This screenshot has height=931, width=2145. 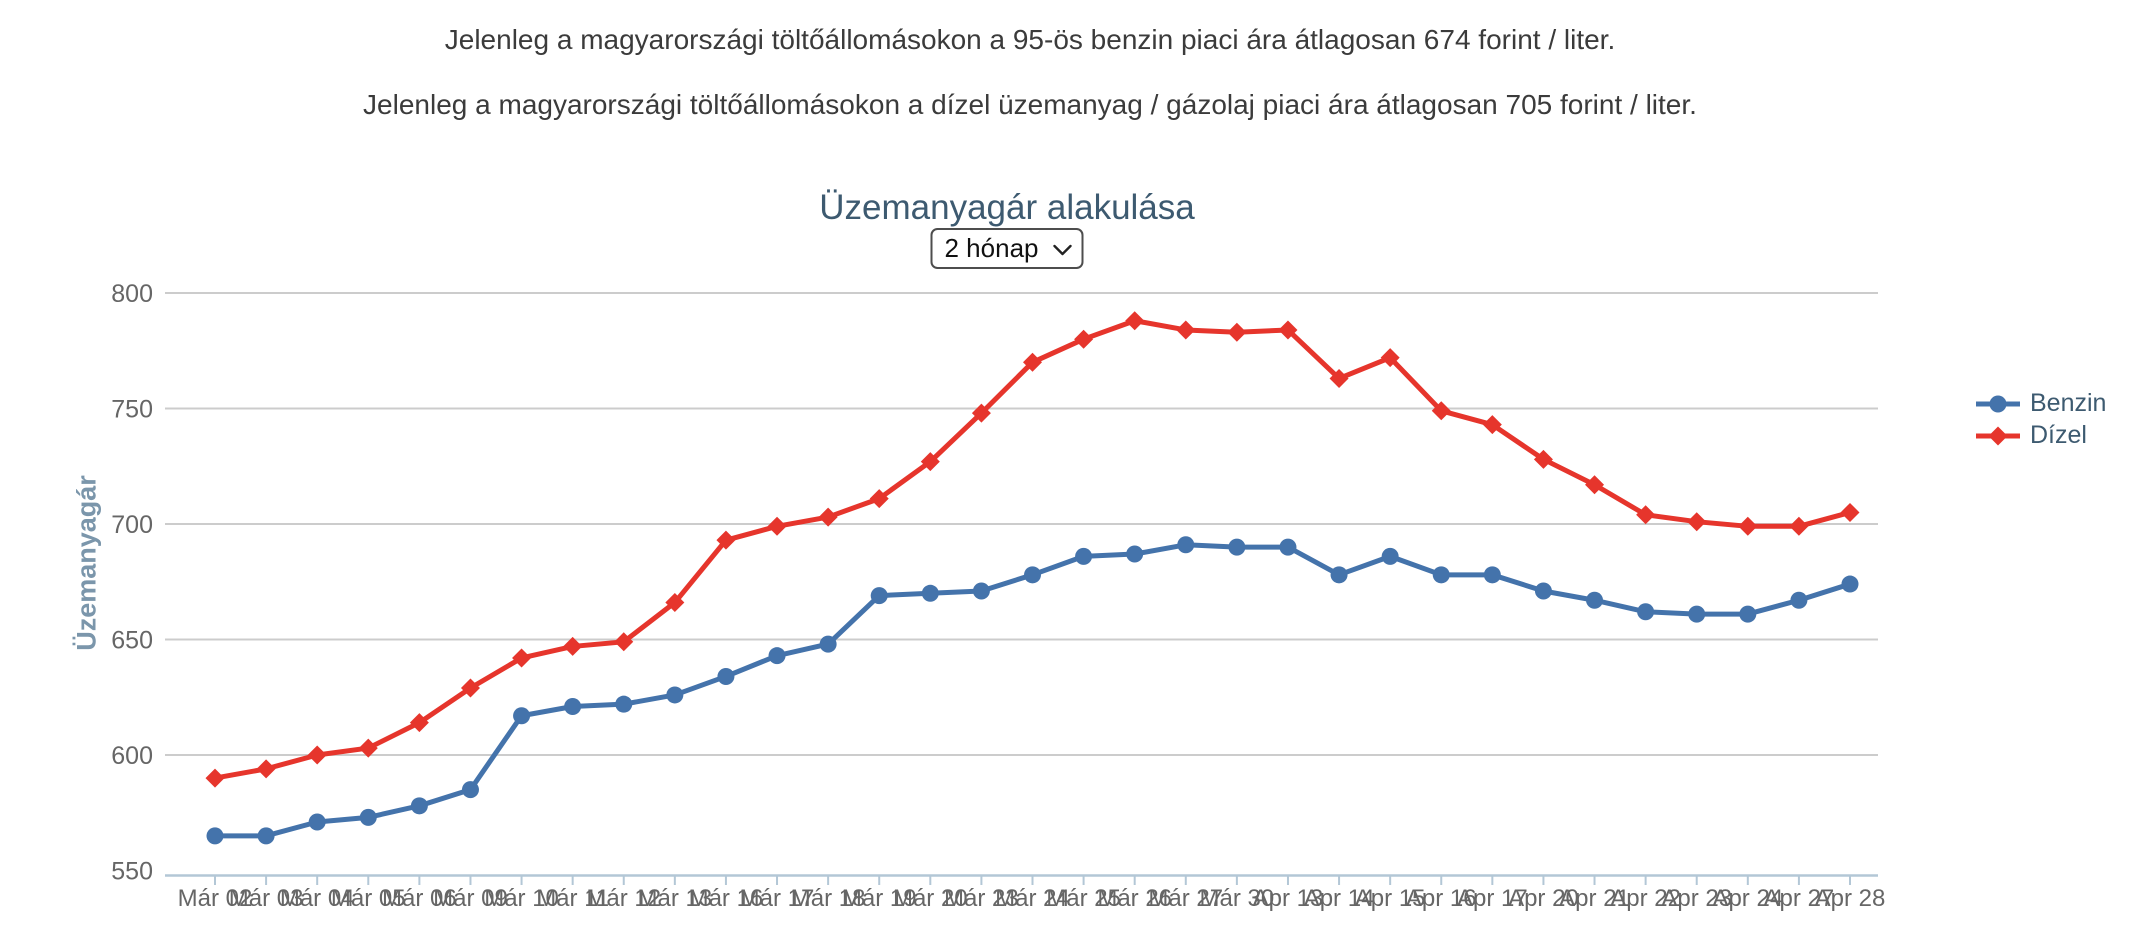 I want to click on benzin-marker-icon, so click(x=1998, y=403).